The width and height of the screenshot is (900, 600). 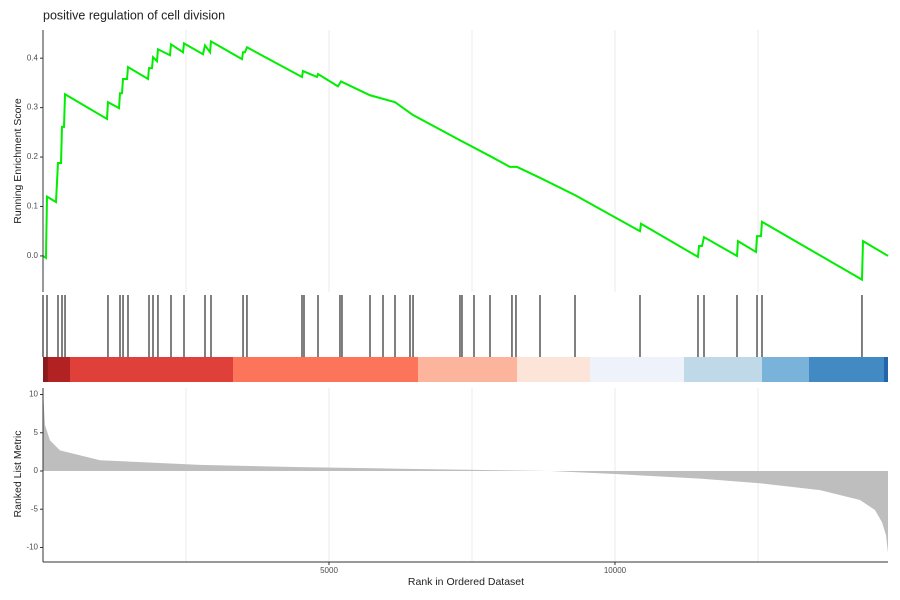 What do you see at coordinates (36, 470) in the screenshot?
I see `y-tick-label: 0` at bounding box center [36, 470].